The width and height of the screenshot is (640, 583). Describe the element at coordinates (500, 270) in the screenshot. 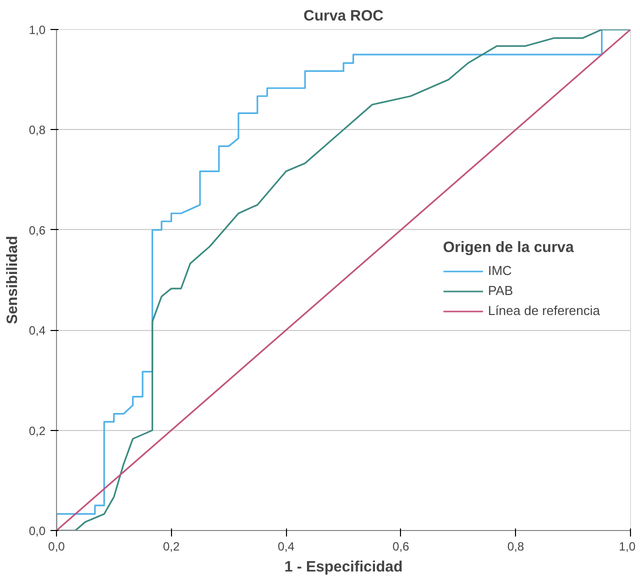

I see `legend-label: IMC` at that location.